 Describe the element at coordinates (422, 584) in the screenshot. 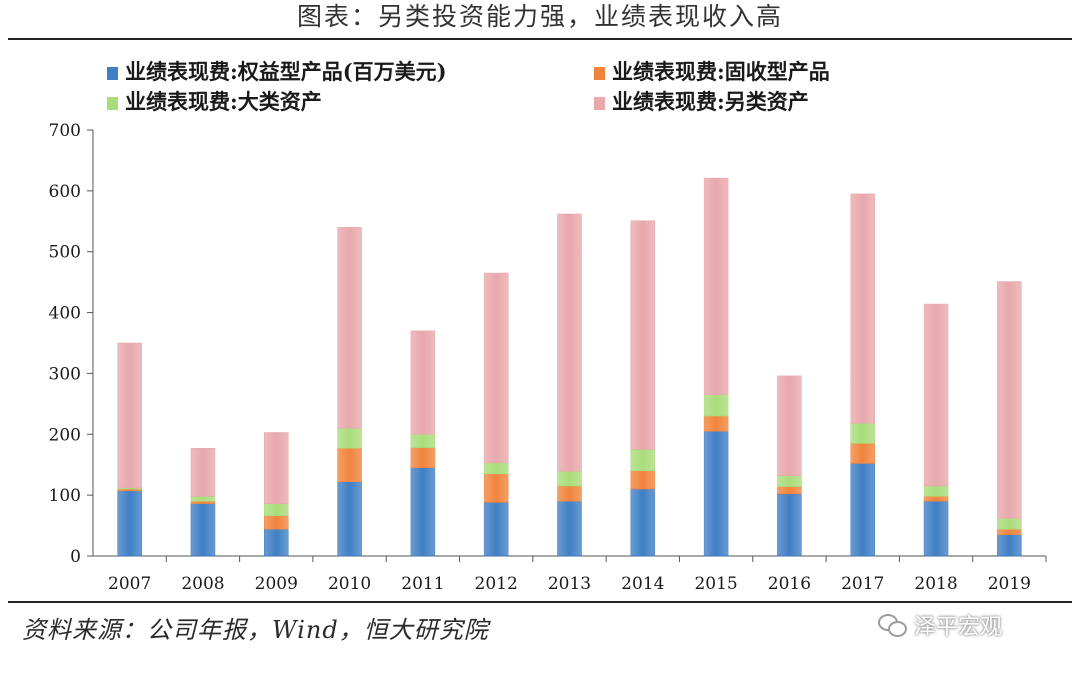

I see `x-tick-label: 2011` at that location.